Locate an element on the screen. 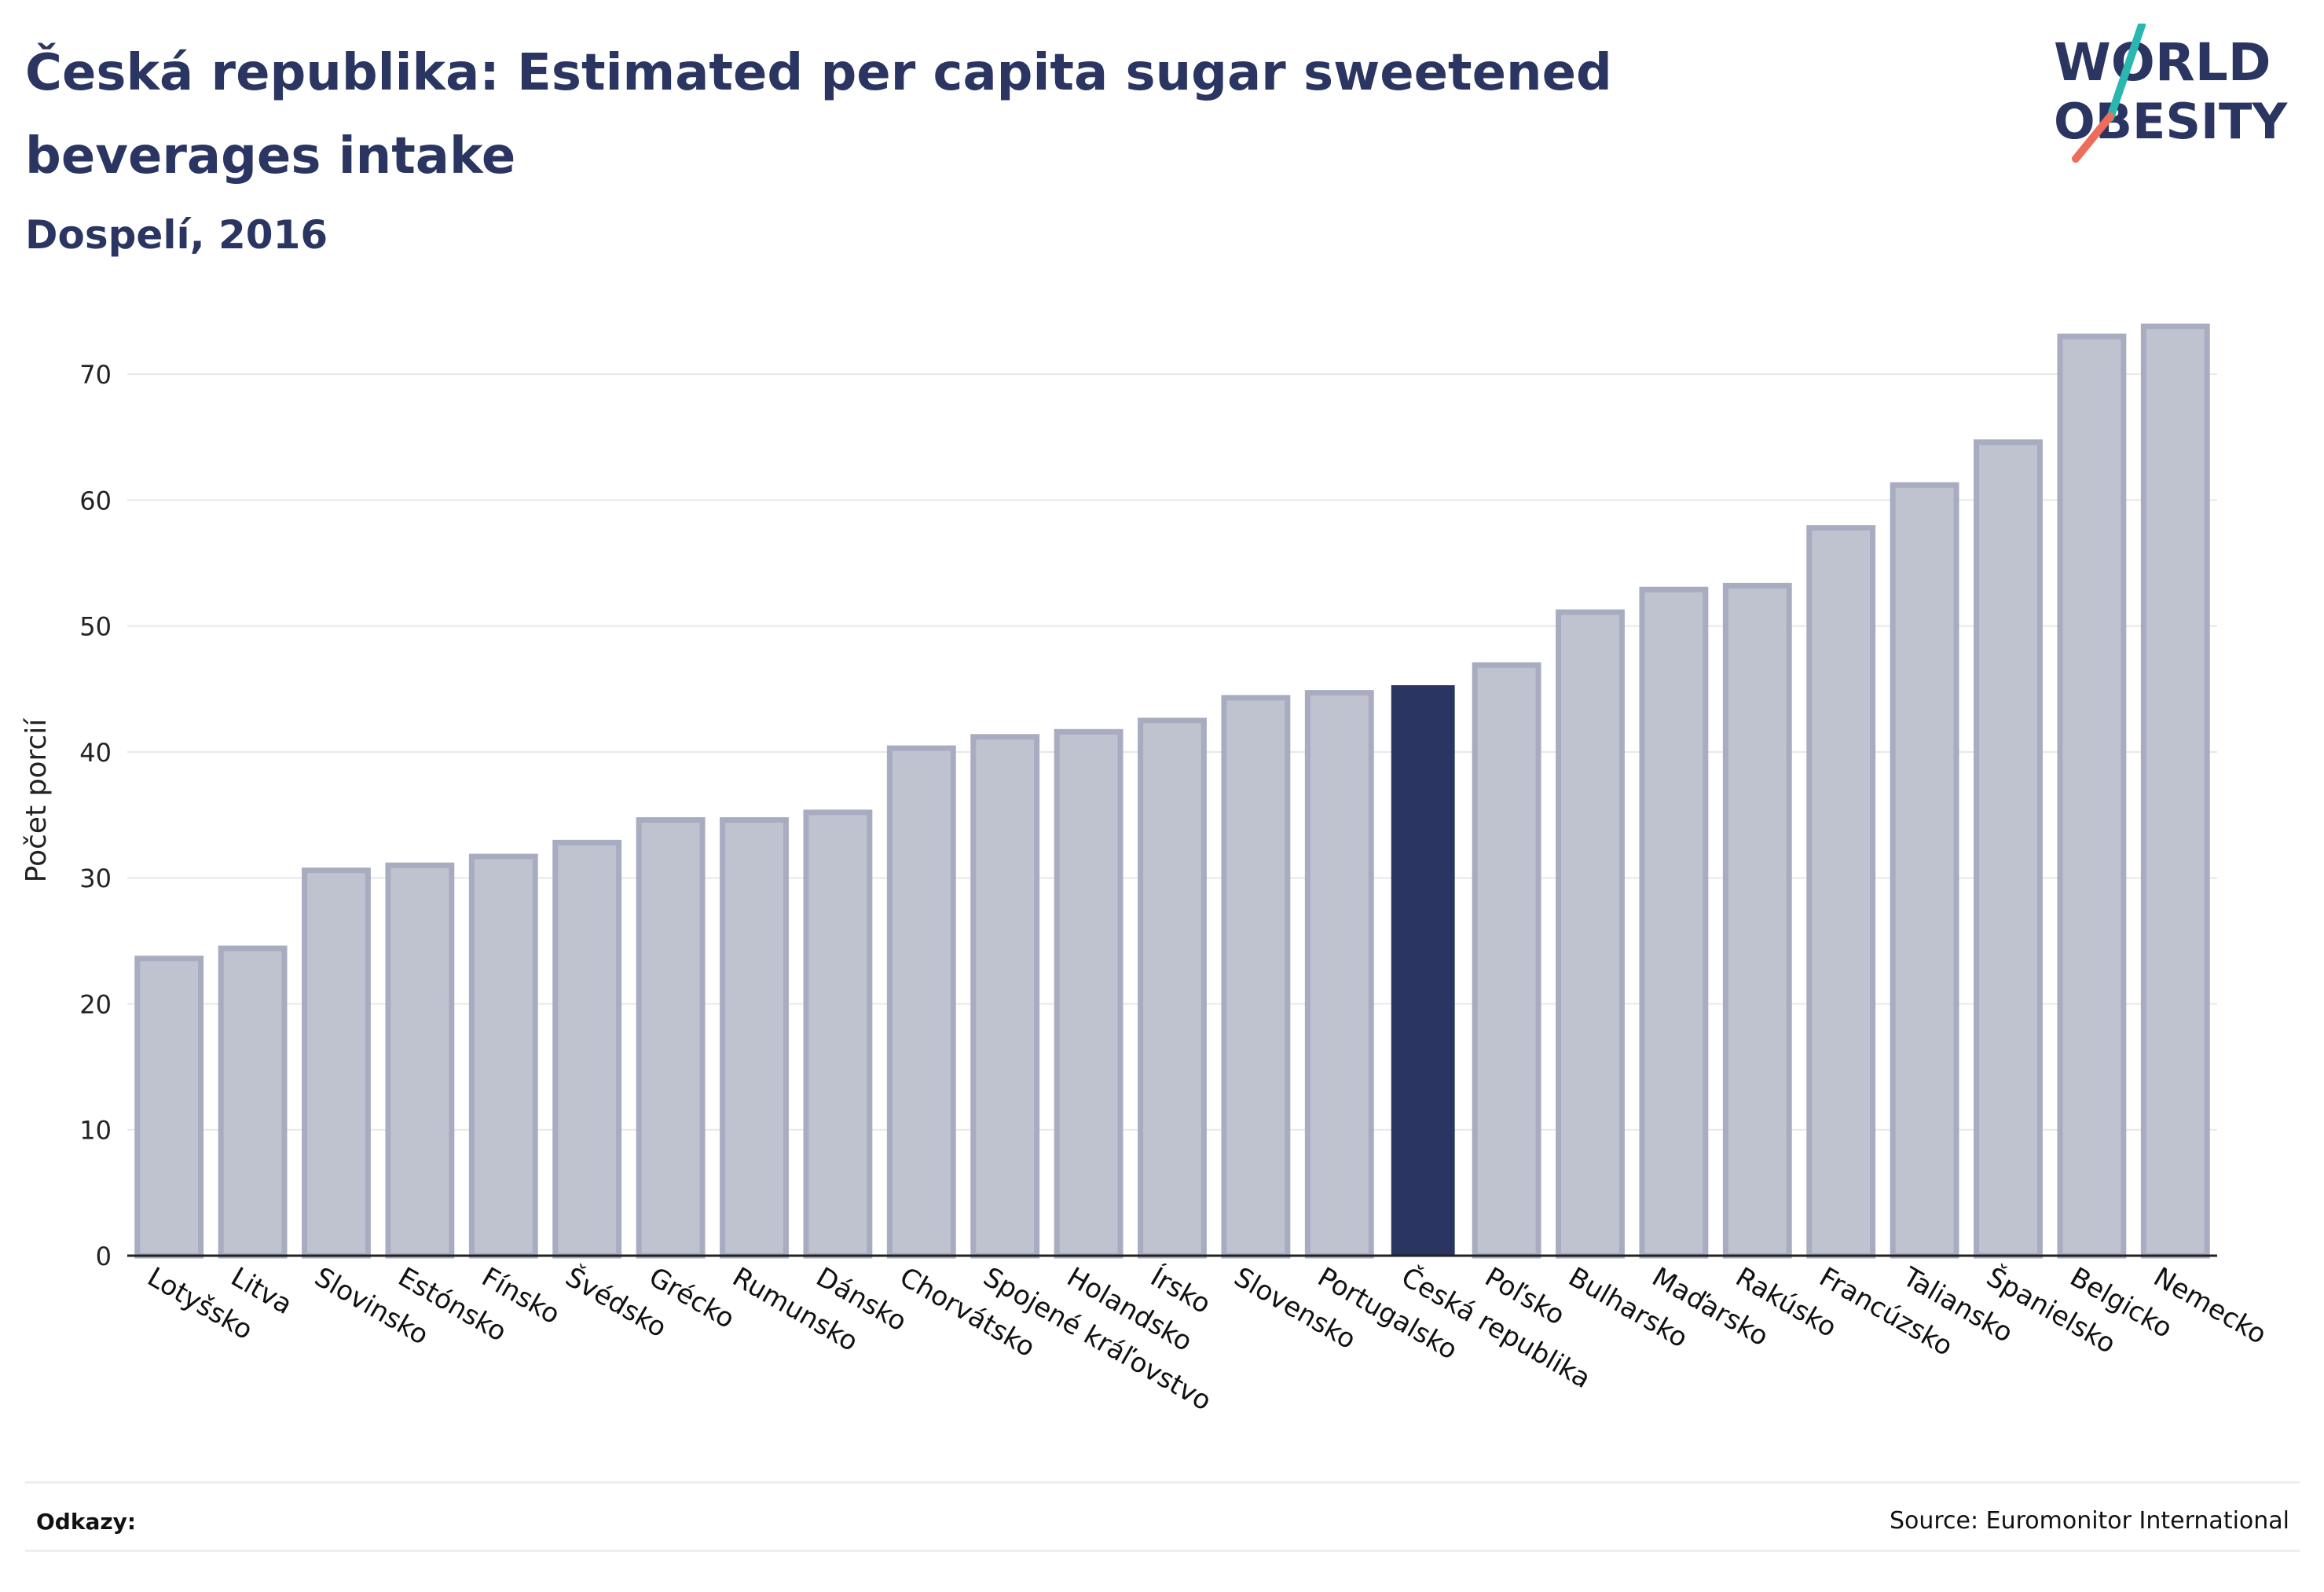  chart-subtitle: Dospelí, 2016 is located at coordinates (176, 235).